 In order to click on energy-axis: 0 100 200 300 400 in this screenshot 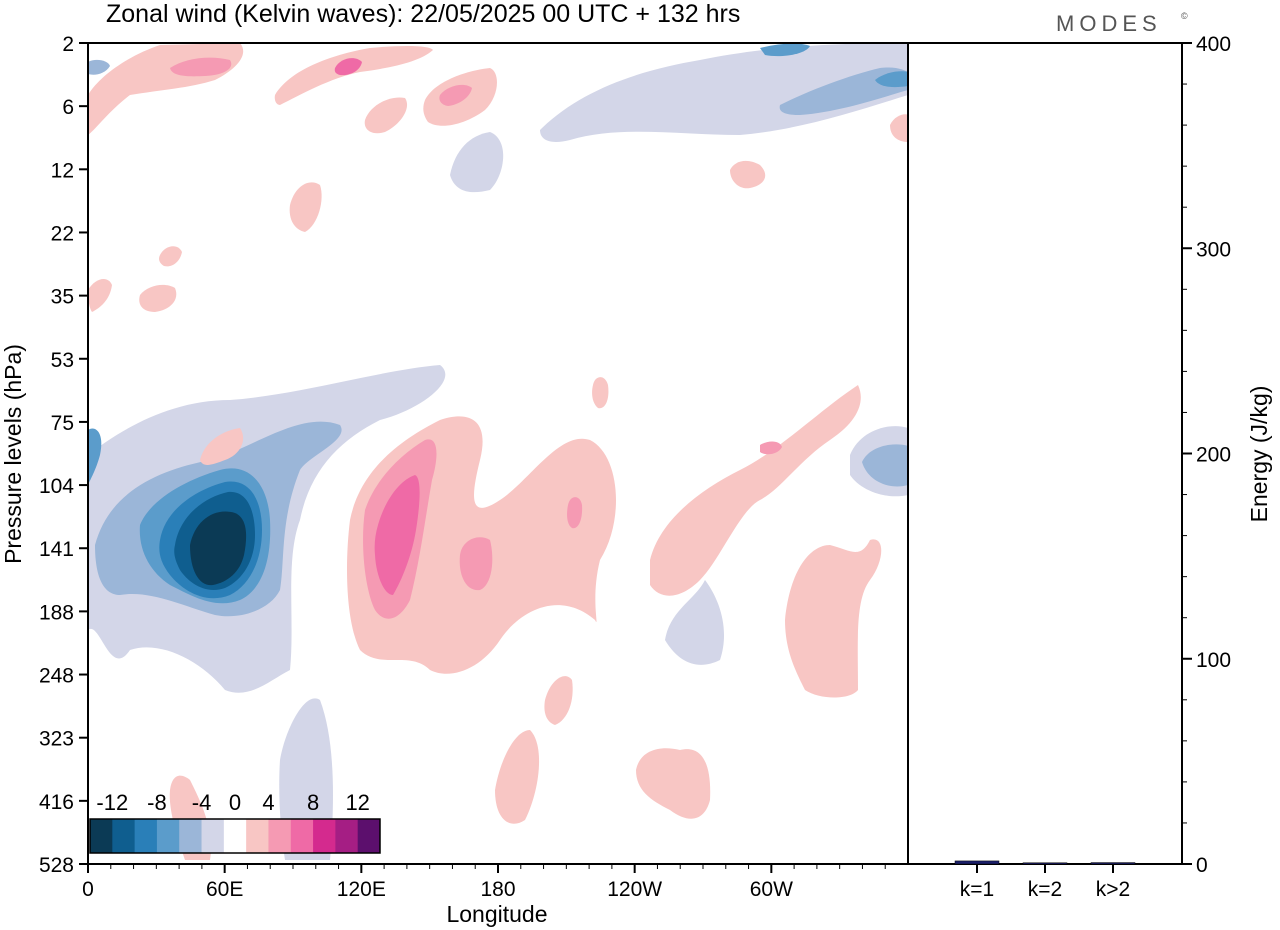, I will do `click(1206, 455)`.